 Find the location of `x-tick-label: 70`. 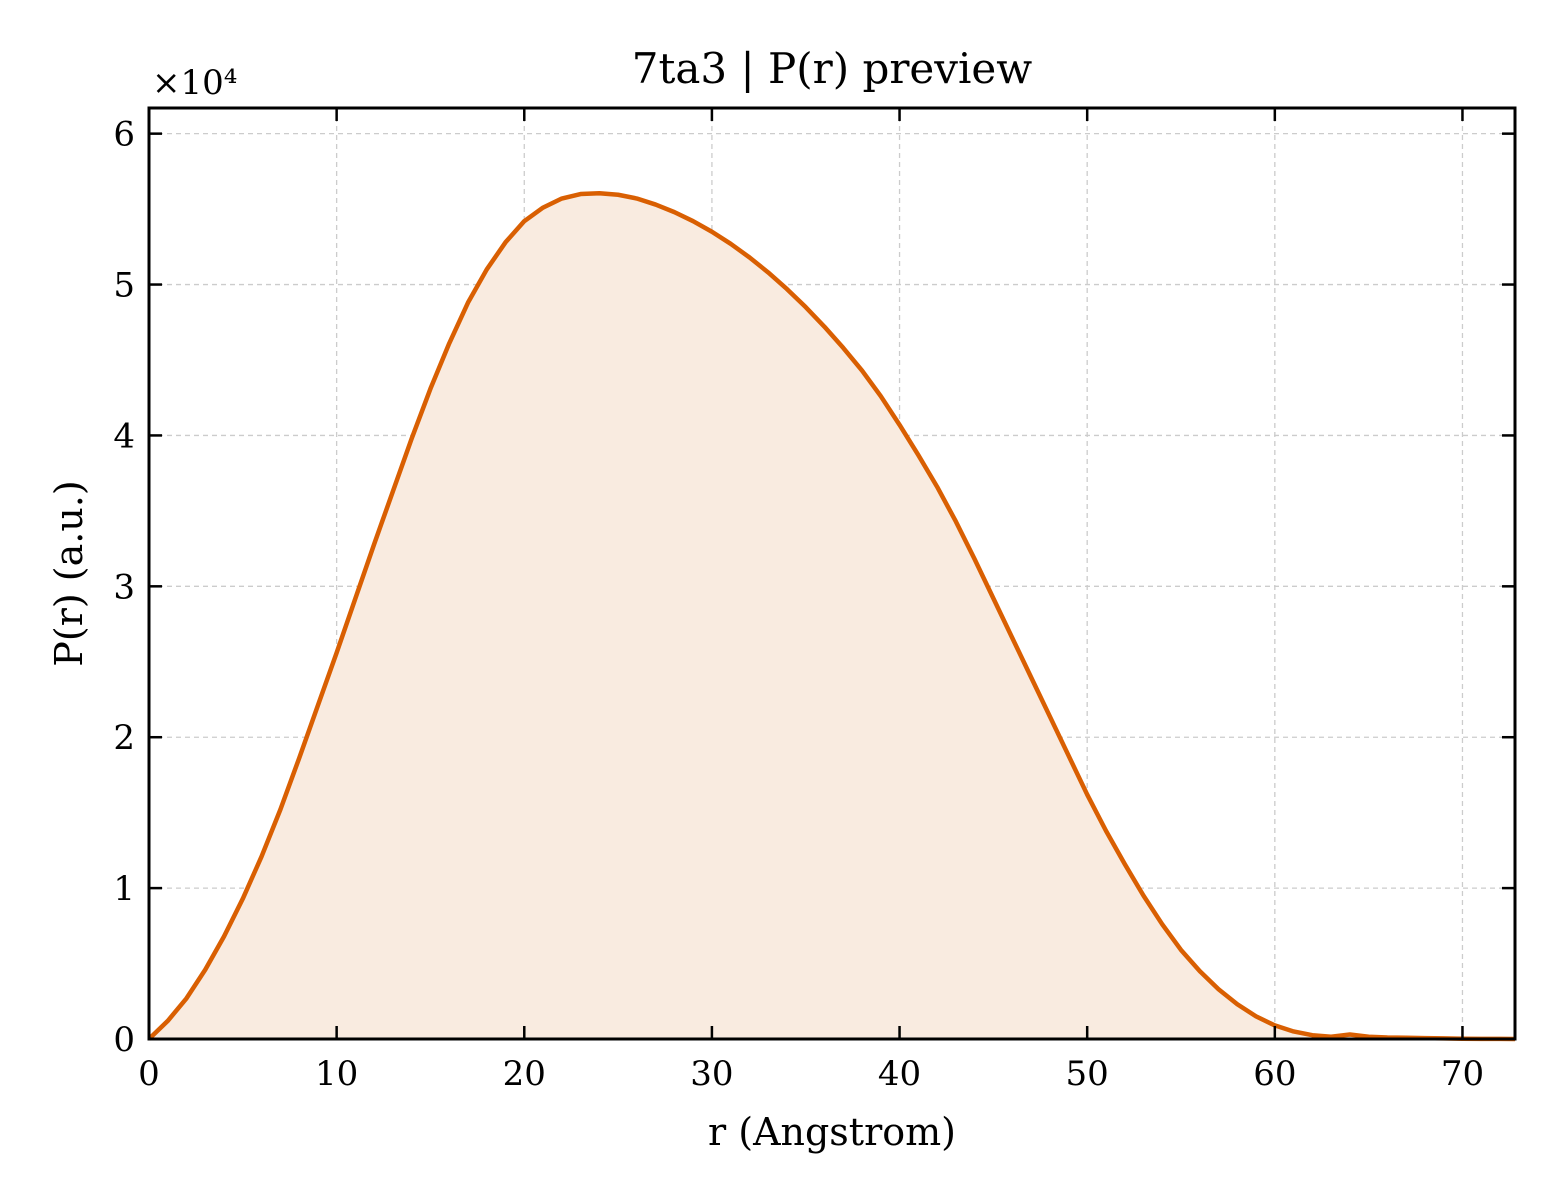

x-tick-label: 70 is located at coordinates (1462, 1074).